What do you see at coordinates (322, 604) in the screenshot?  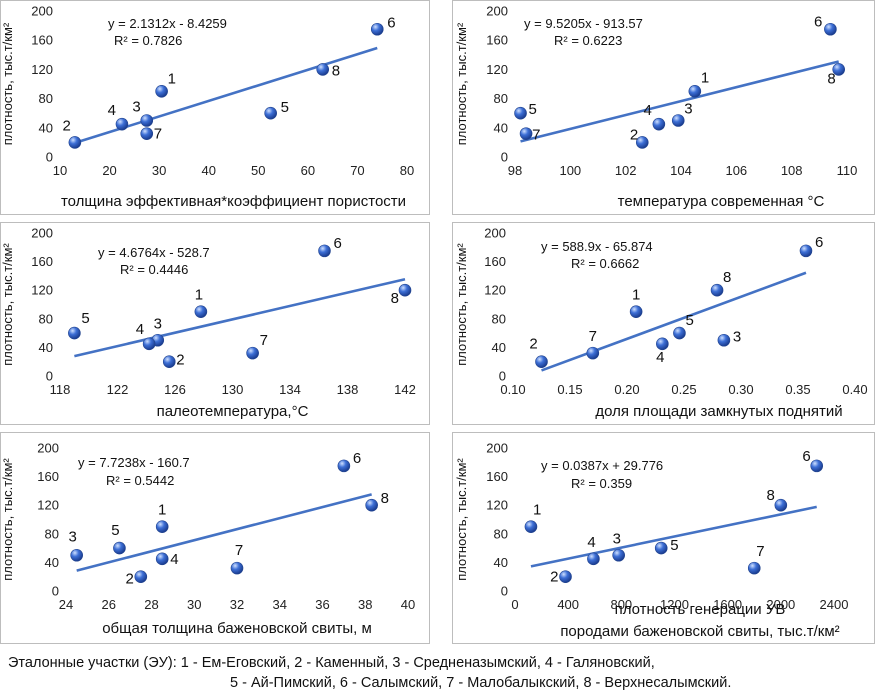 I see `x-tick-label: 36` at bounding box center [322, 604].